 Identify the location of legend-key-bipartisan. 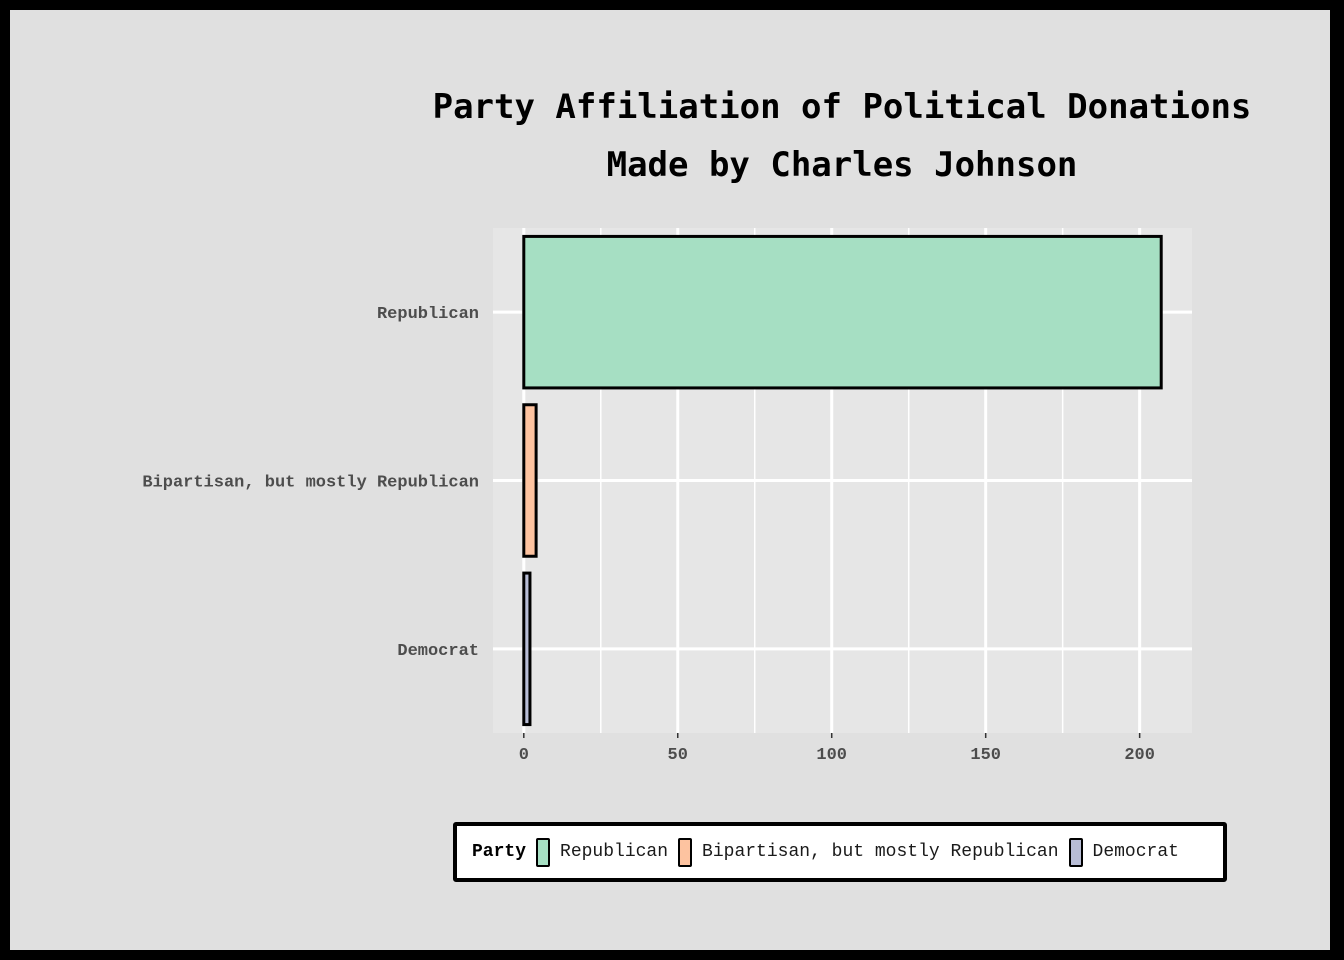
(685, 852).